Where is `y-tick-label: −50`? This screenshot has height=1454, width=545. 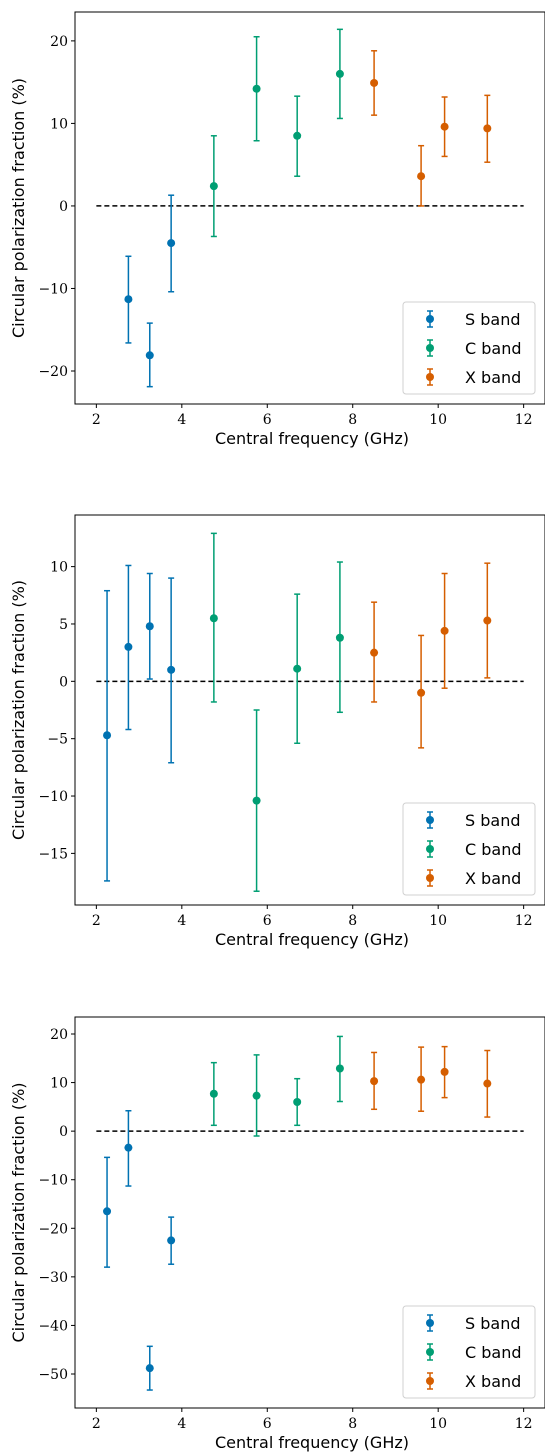 y-tick-label: −50 is located at coordinates (53, 1375).